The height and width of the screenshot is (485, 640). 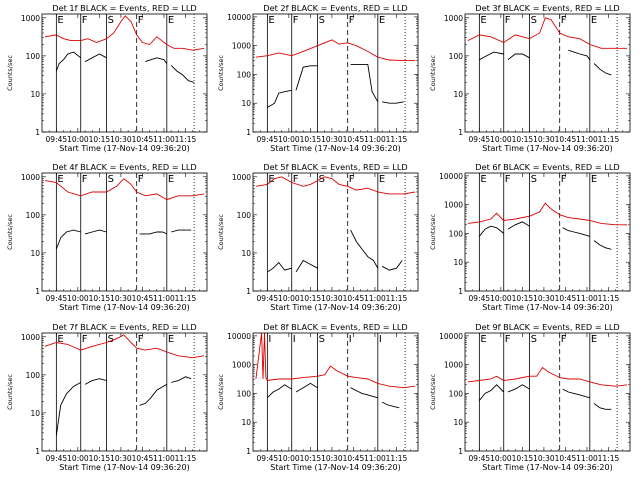 I want to click on x-tick-label: 10:30, so click(x=121, y=139).